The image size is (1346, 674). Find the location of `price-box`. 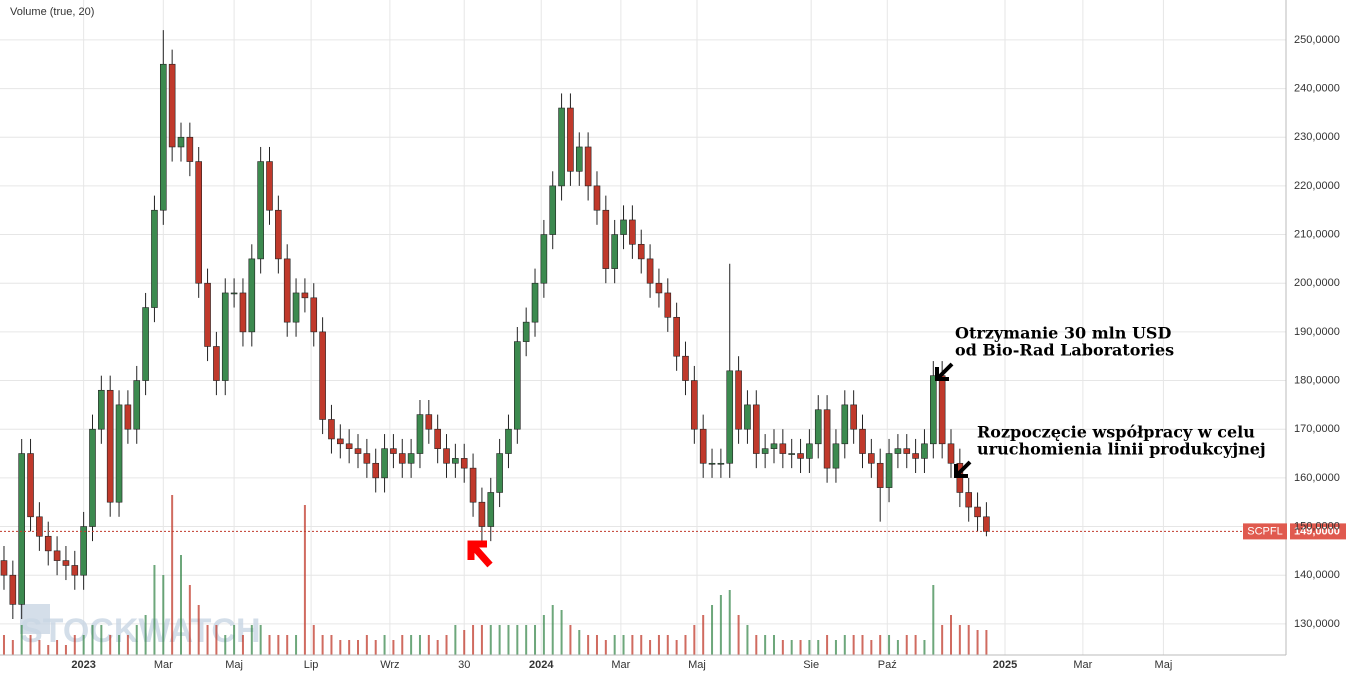

price-box is located at coordinates (1318, 531).